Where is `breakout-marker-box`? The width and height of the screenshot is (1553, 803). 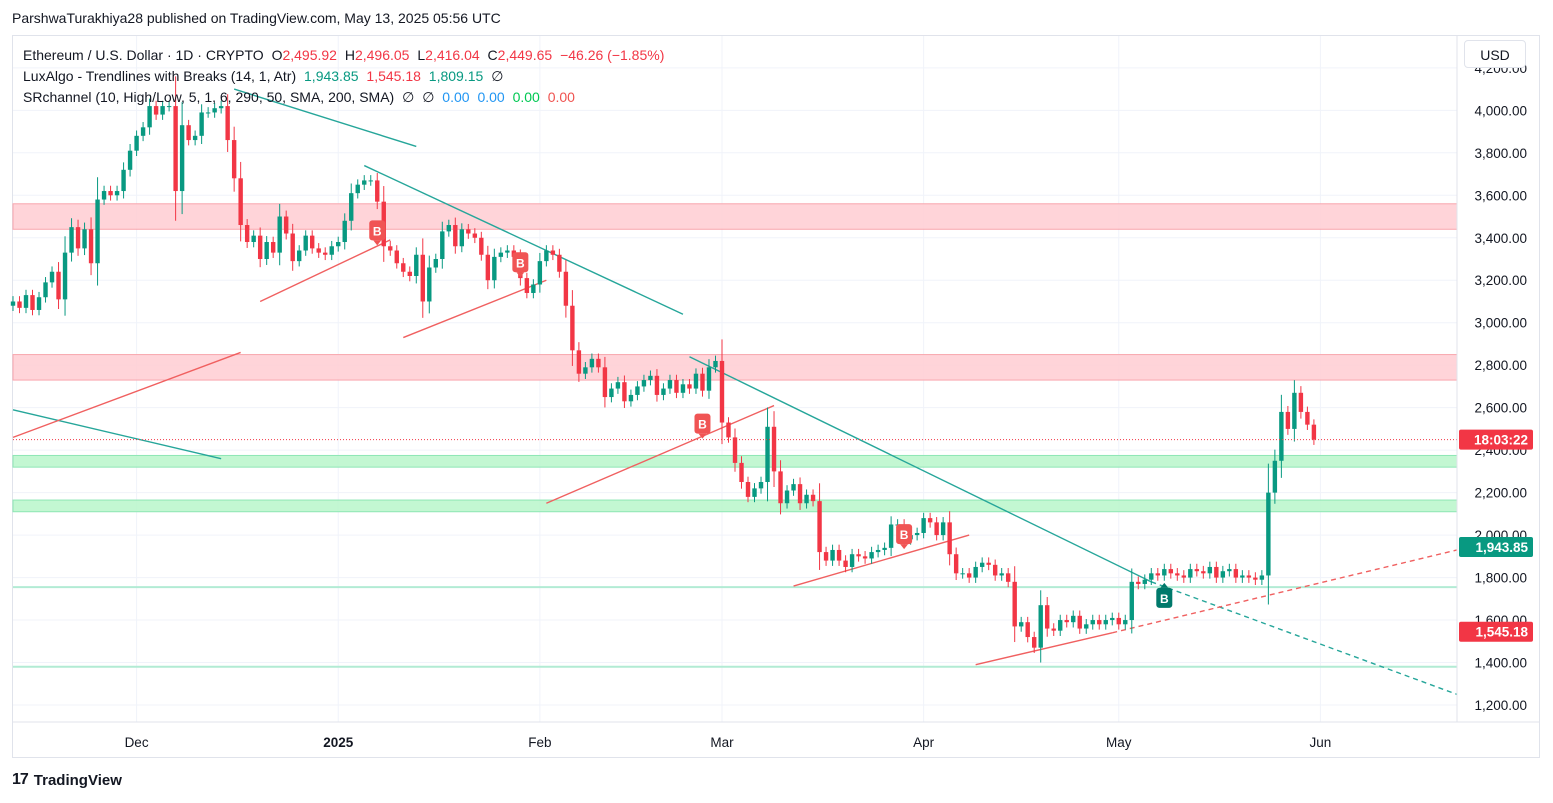
breakout-marker-box is located at coordinates (904, 534).